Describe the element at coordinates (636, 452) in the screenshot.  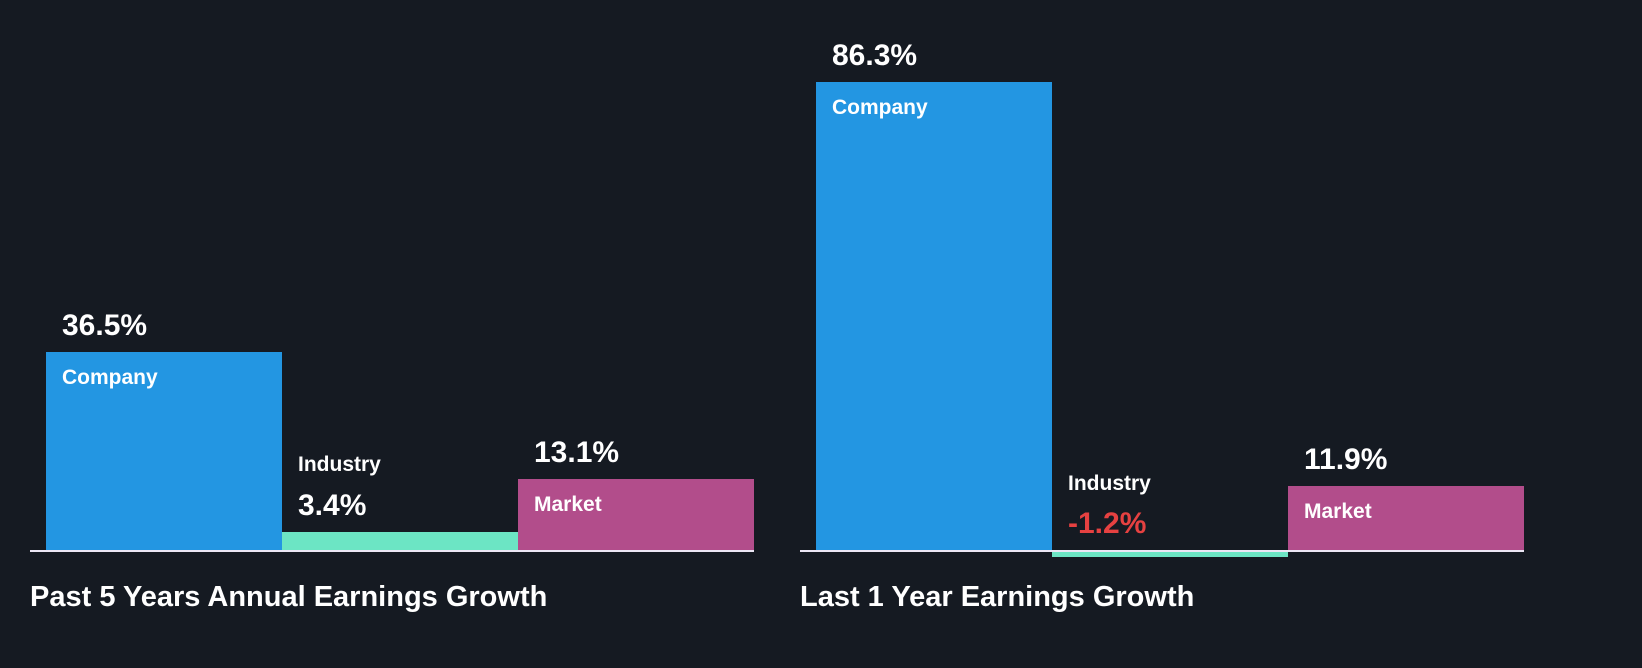
I see `bar-labels: 13.1%` at that location.